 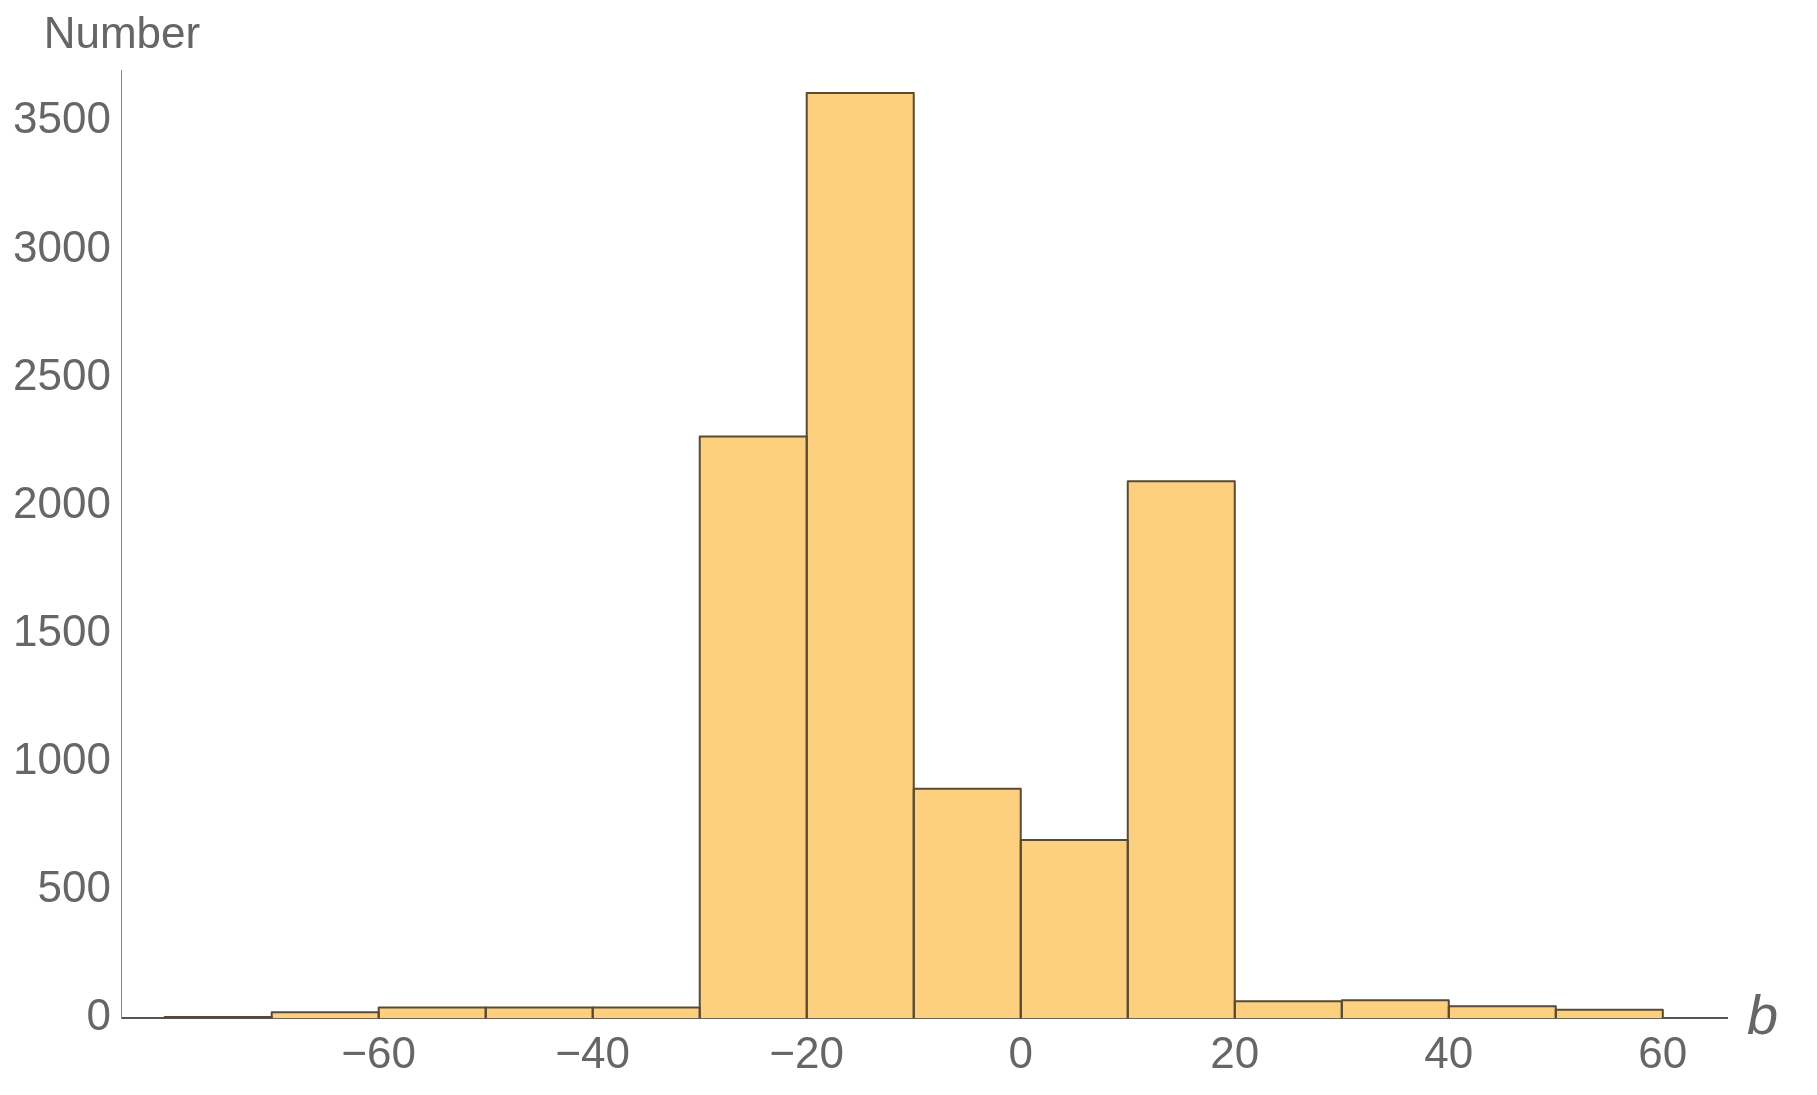 I want to click on x-axis-title: b, so click(x=1763, y=1014).